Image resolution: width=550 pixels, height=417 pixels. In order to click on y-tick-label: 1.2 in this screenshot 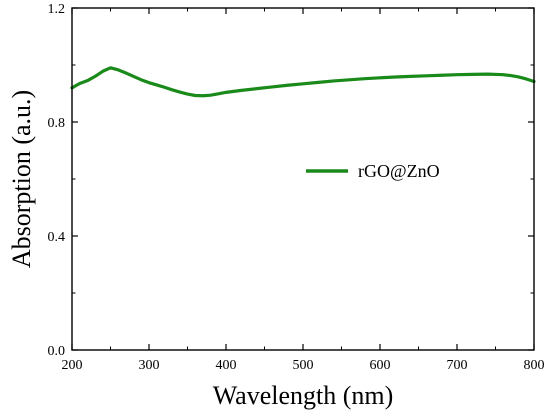, I will do `click(57, 9)`.